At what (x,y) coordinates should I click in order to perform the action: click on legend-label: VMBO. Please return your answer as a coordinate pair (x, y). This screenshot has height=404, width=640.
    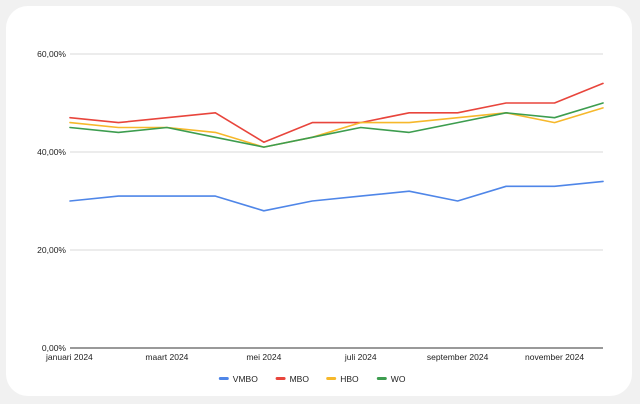
    Looking at the image, I should click on (245, 379).